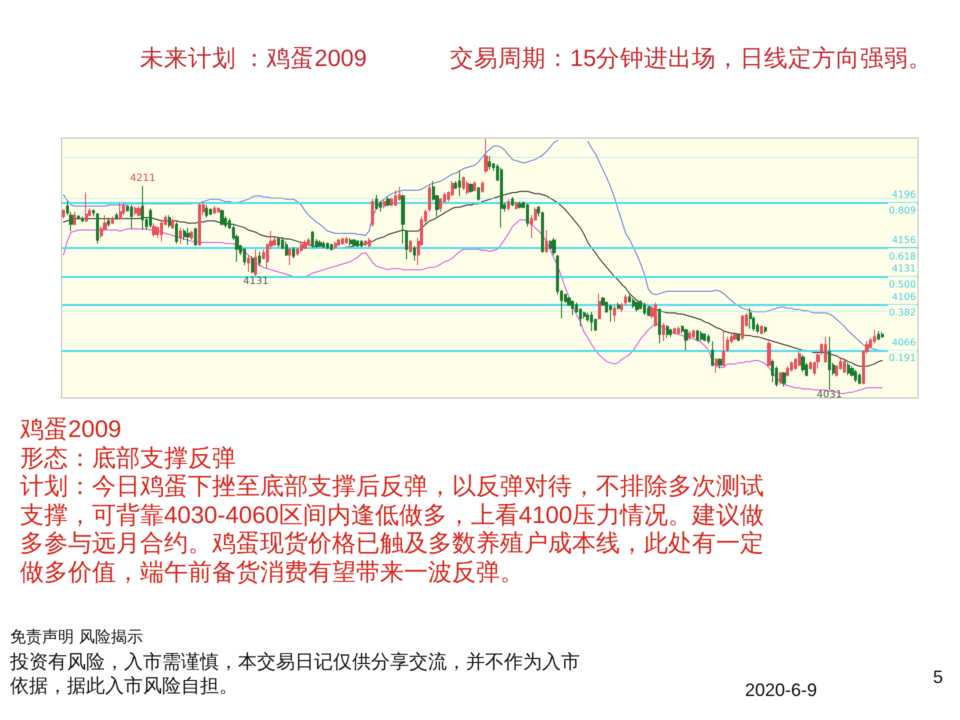 The image size is (960, 720). Describe the element at coordinates (256, 282) in the screenshot. I see `text: 4131` at that location.